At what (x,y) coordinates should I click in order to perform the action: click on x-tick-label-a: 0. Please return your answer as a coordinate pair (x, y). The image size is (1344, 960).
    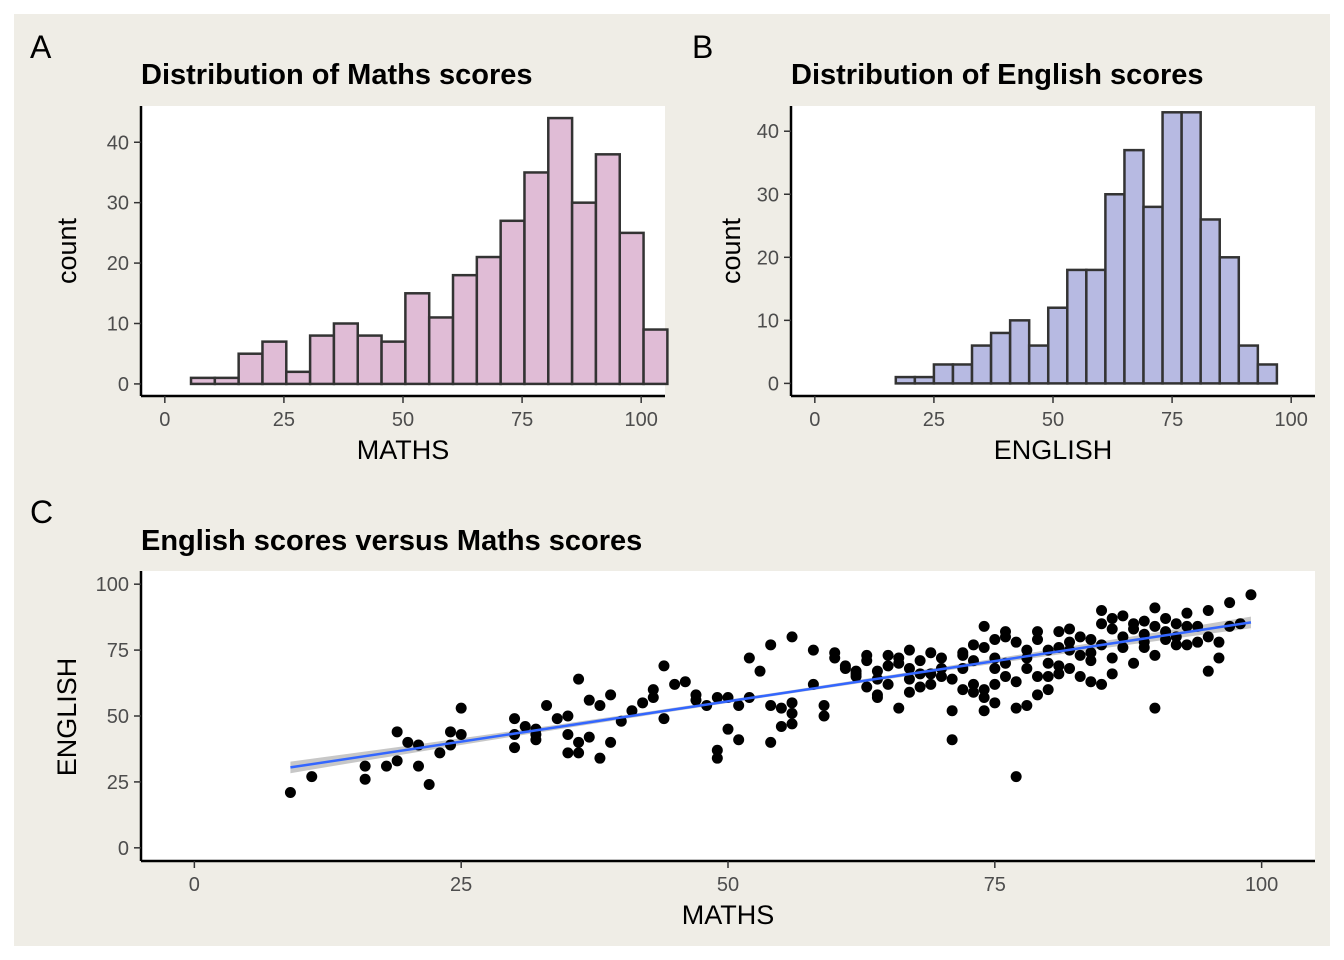
    Looking at the image, I should click on (164, 420).